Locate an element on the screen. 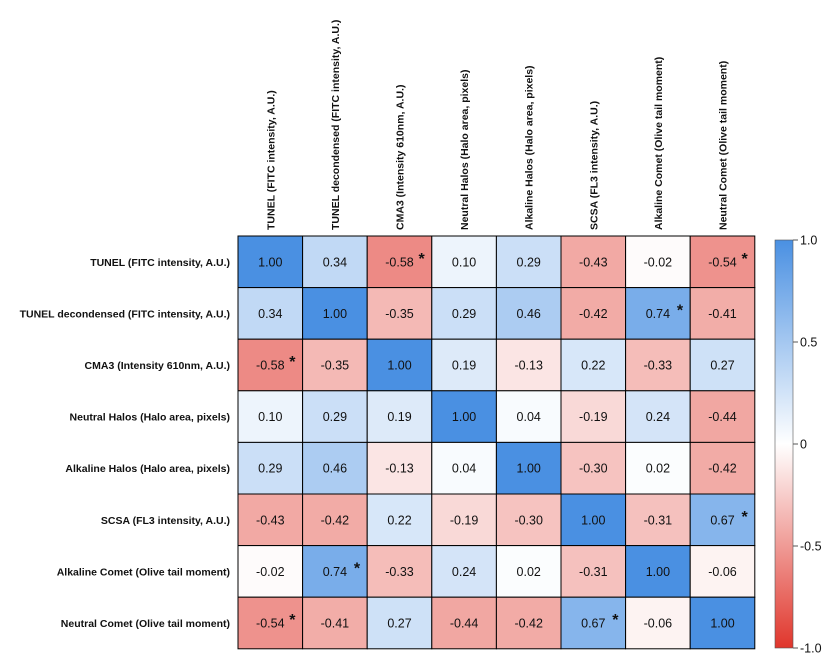  row-label: TUNEL (FITC intensity, A.U.) is located at coordinates (160, 263).